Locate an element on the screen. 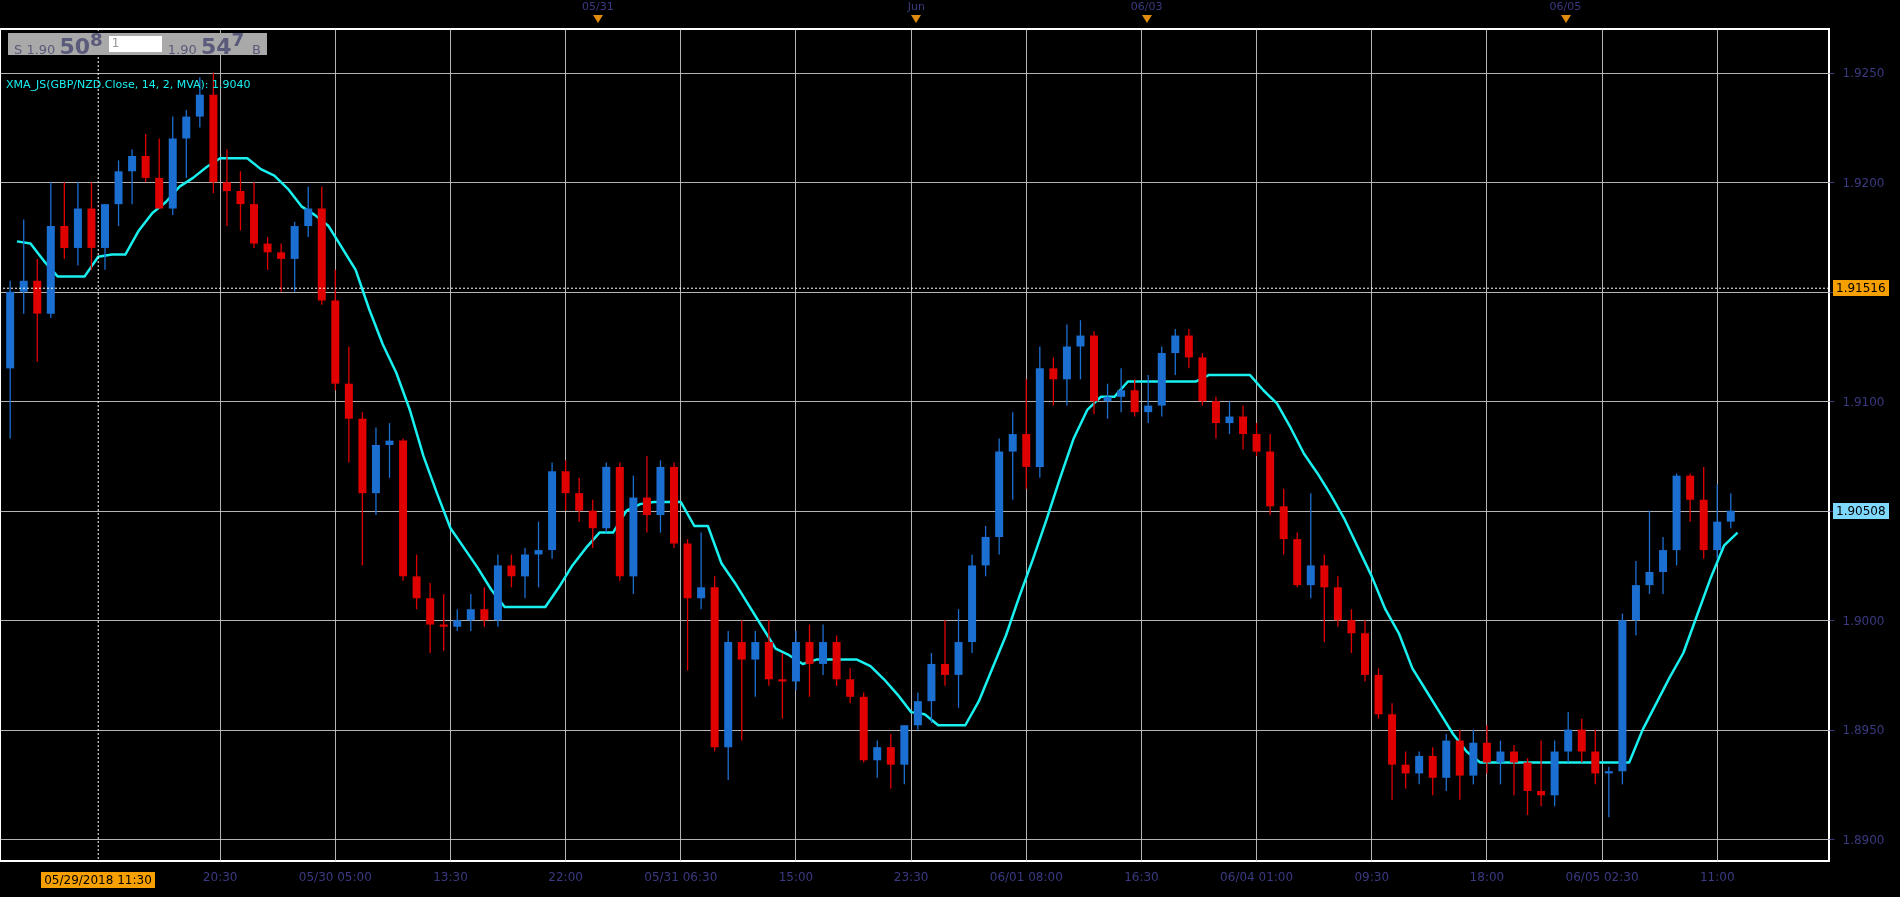  y-tick-label: 1.8950 is located at coordinates (1863, 730).